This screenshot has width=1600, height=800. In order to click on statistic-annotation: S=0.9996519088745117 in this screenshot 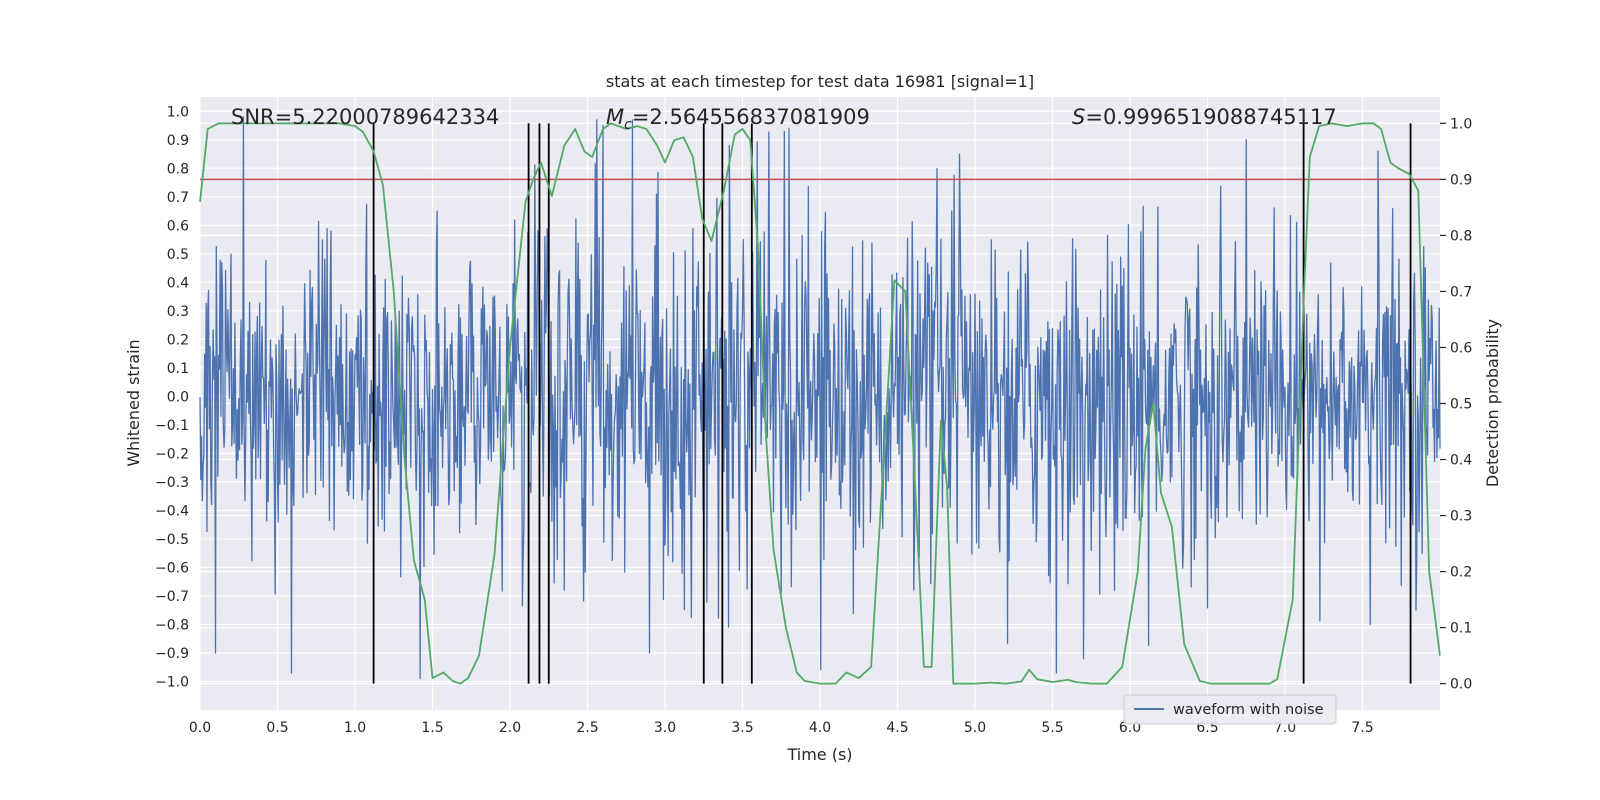, I will do `click(1204, 117)`.